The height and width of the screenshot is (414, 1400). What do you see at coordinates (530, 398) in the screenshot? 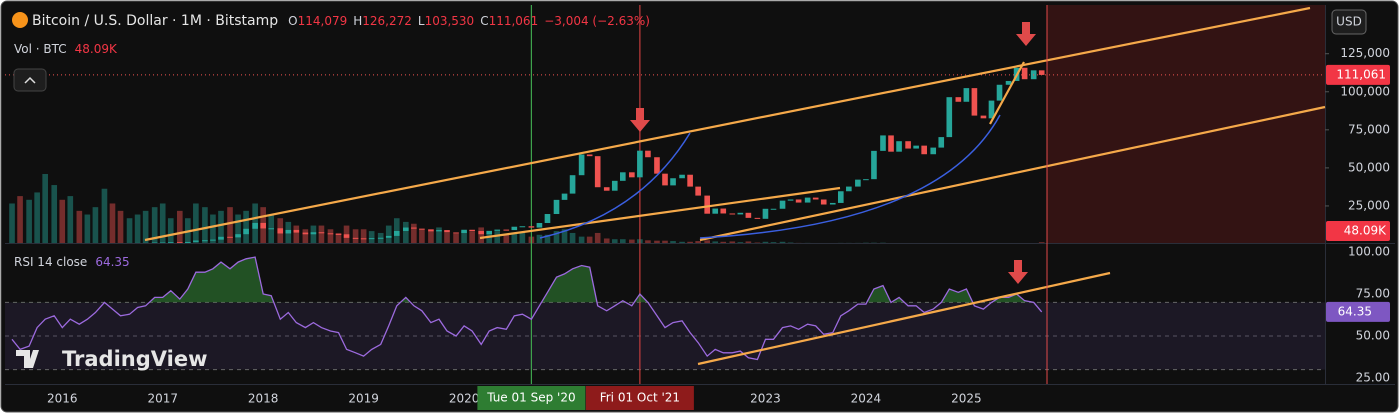
I see `crosshair-label: Tue 01 Sep '20` at bounding box center [530, 398].